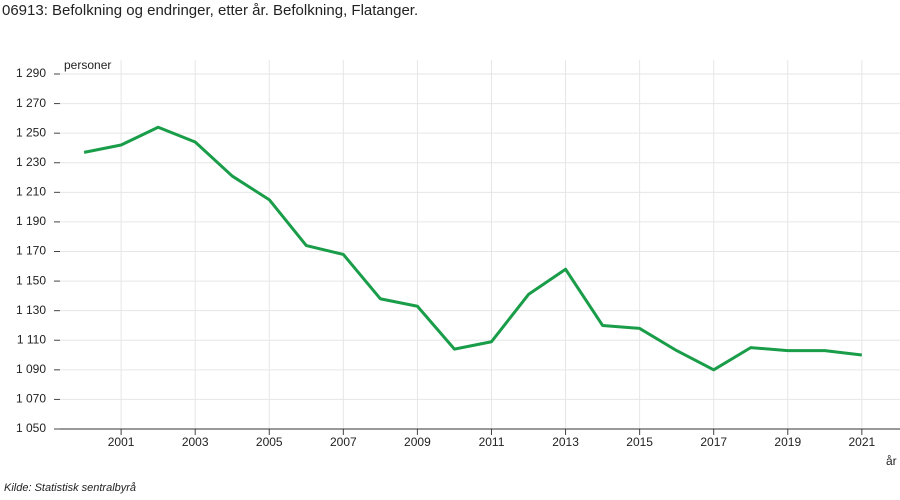 The image size is (900, 500). Describe the element at coordinates (31, 280) in the screenshot. I see `y-tick-label: 1 150` at that location.